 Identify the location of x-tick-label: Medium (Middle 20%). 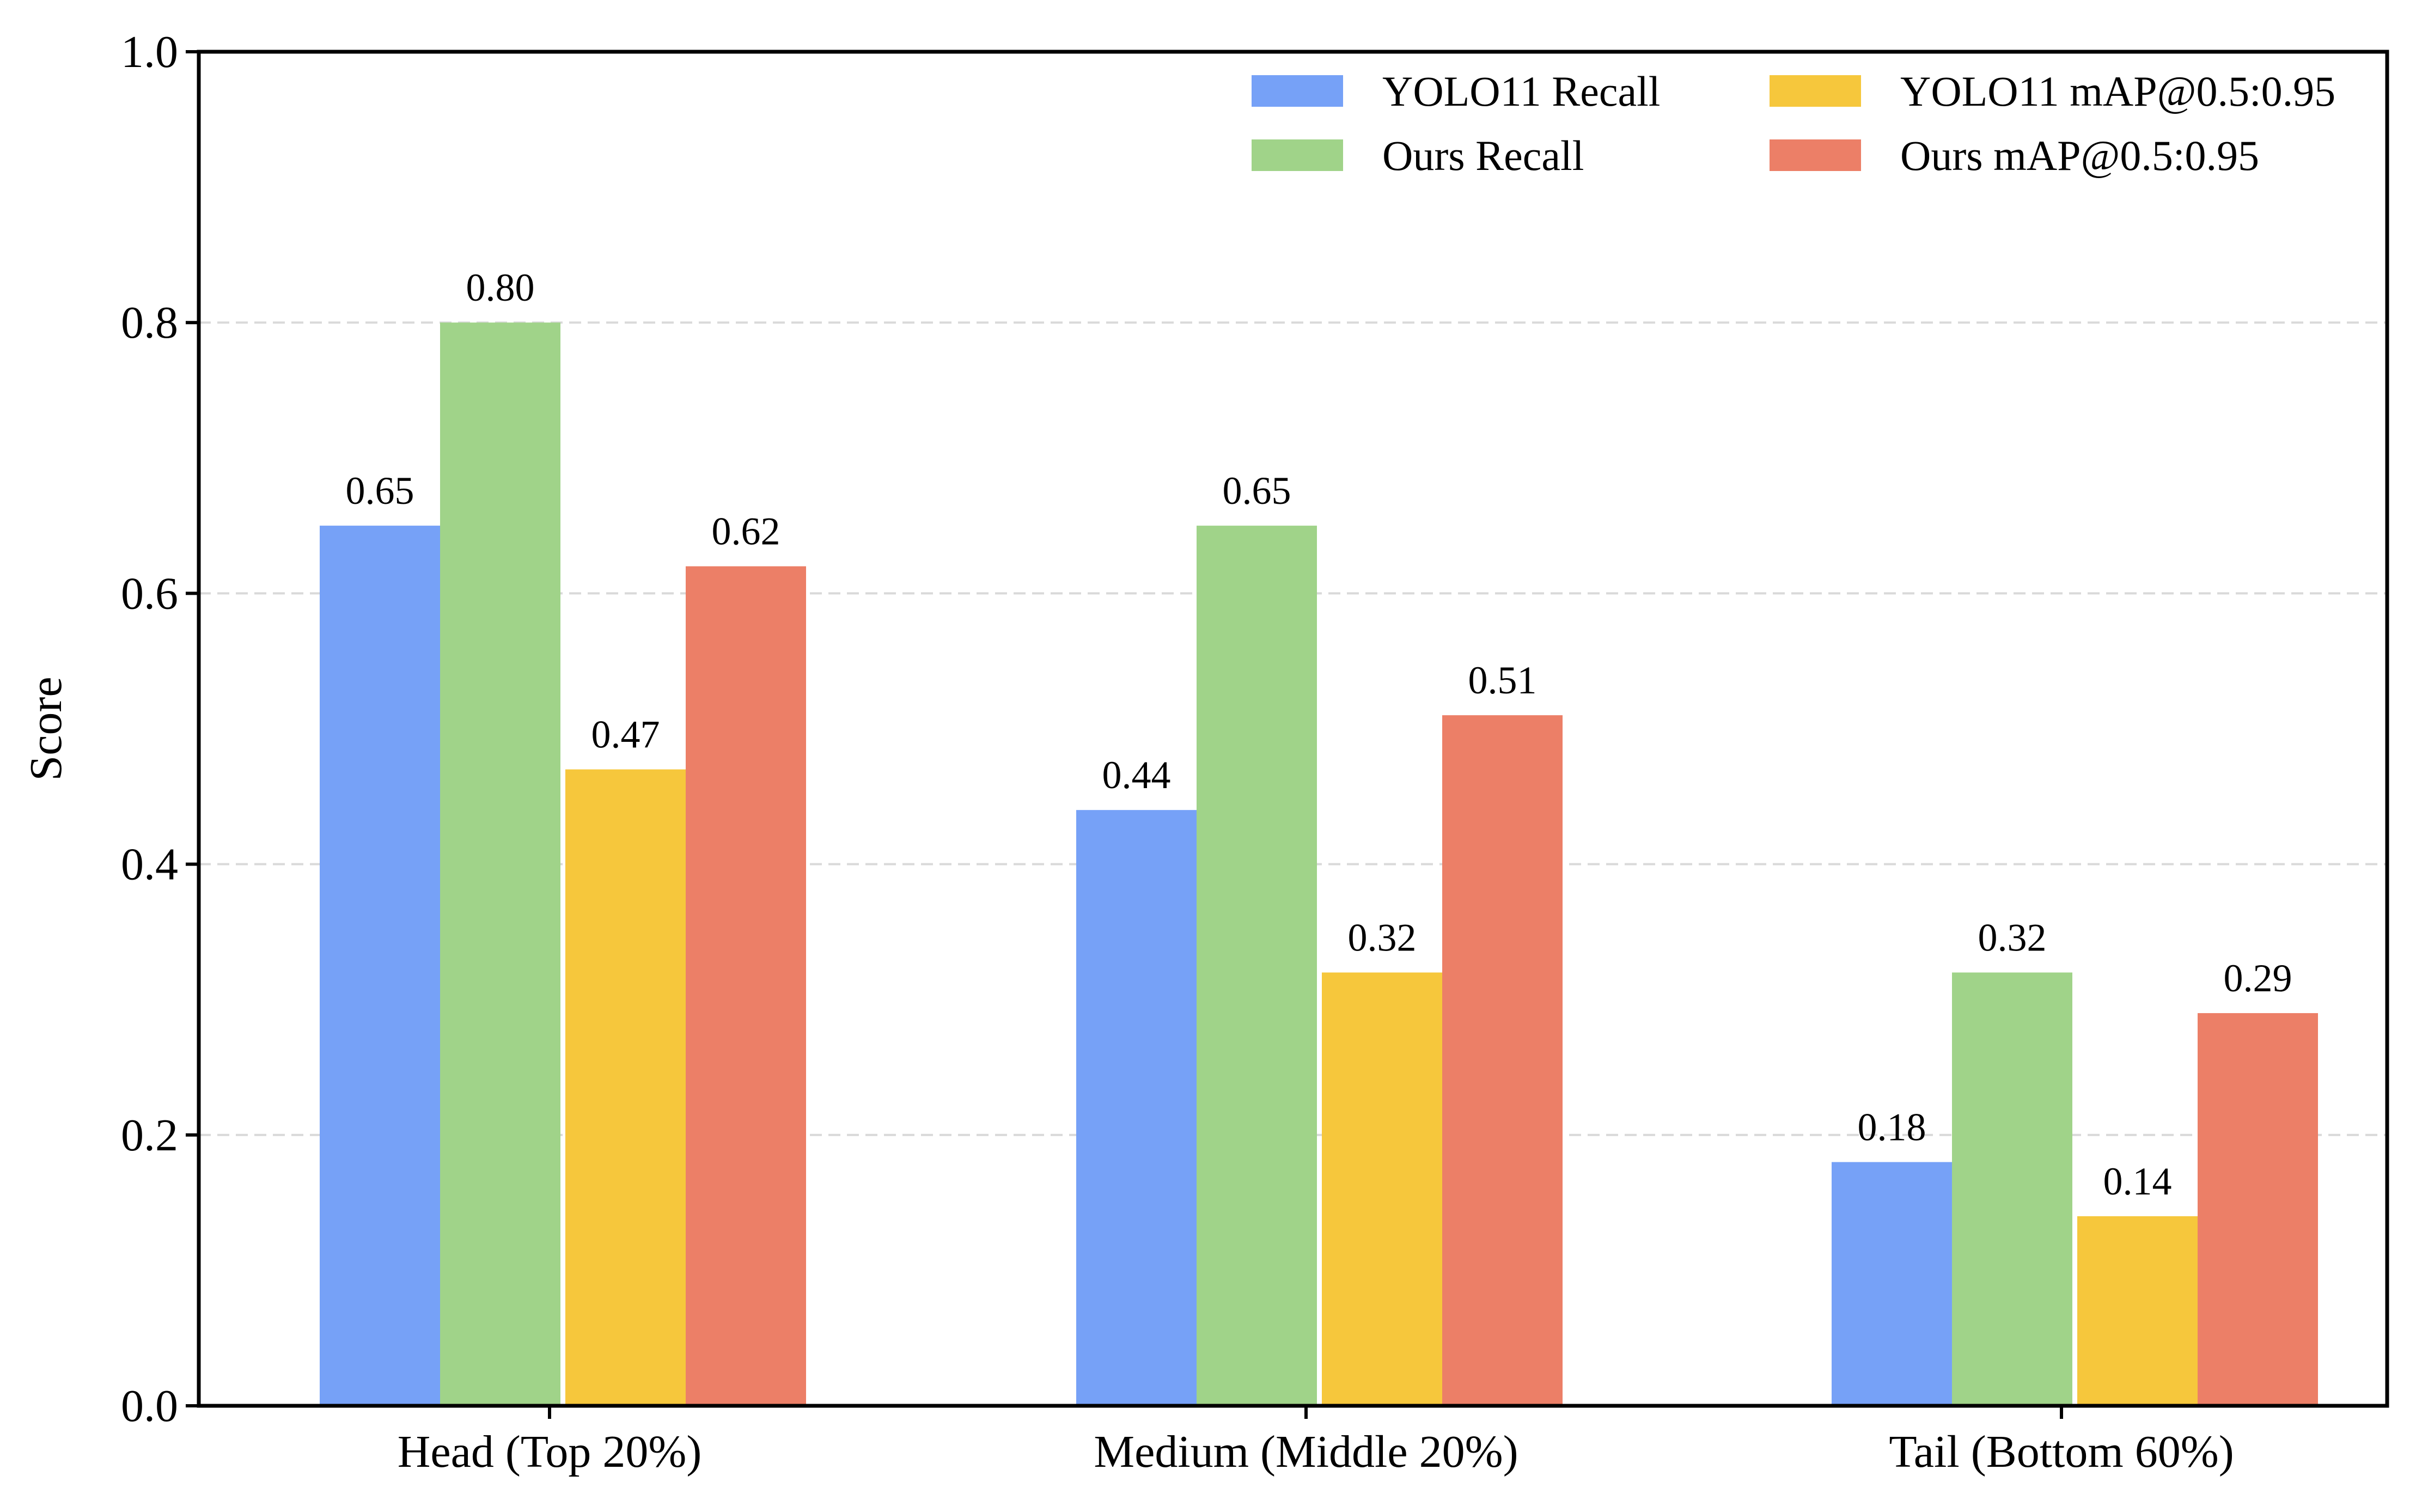
(1306, 1452).